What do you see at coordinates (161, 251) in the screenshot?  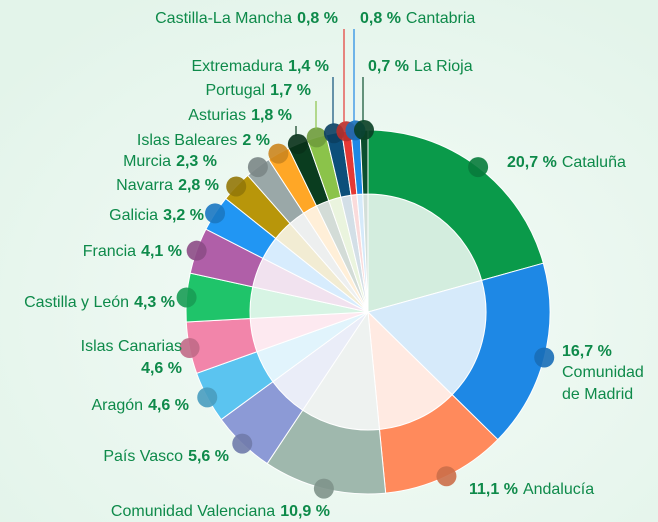 I see `slice-value: 4,1 %` at bounding box center [161, 251].